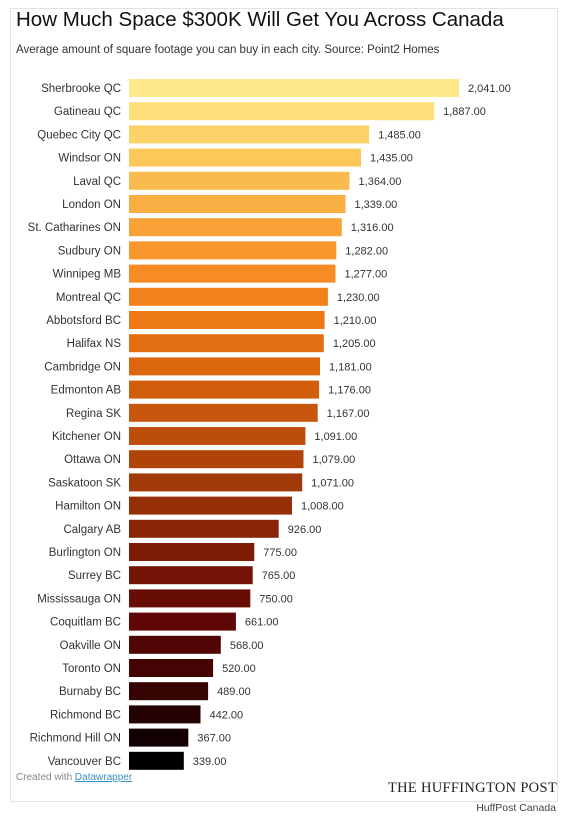 This screenshot has height=816, width=570. What do you see at coordinates (86, 391) in the screenshot?
I see `category-label: Edmonton AB` at bounding box center [86, 391].